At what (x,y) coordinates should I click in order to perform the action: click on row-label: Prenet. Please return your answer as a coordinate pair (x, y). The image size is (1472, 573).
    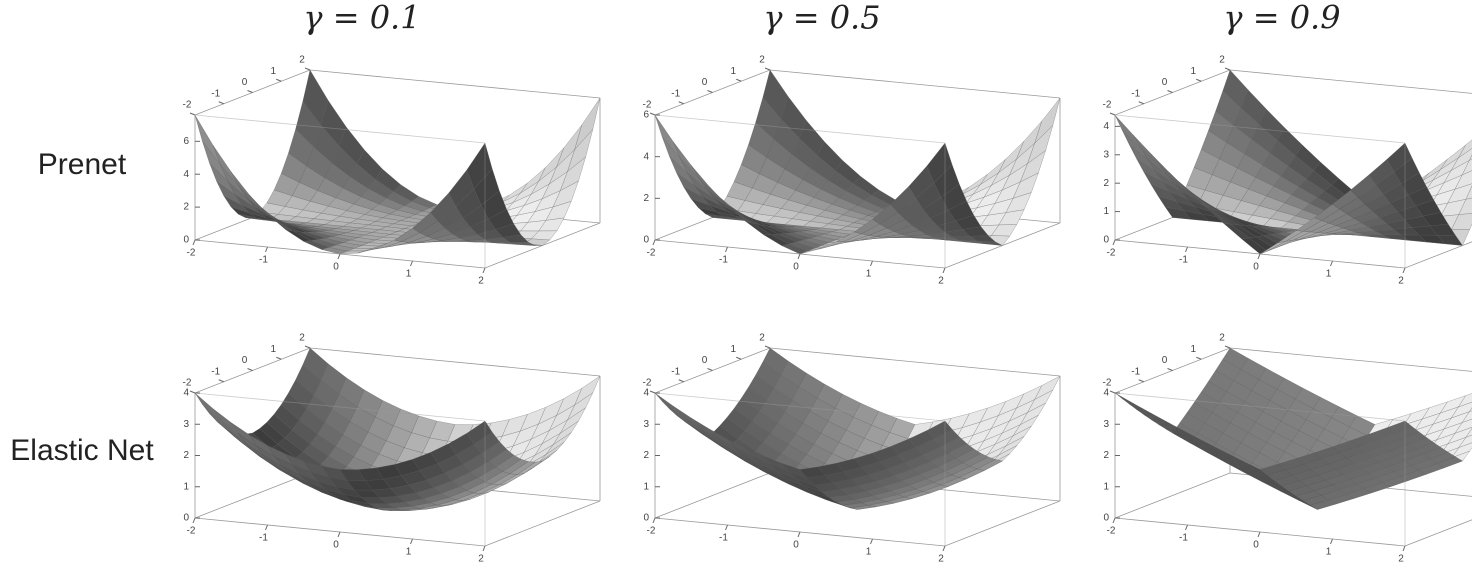
    Looking at the image, I should click on (82, 164).